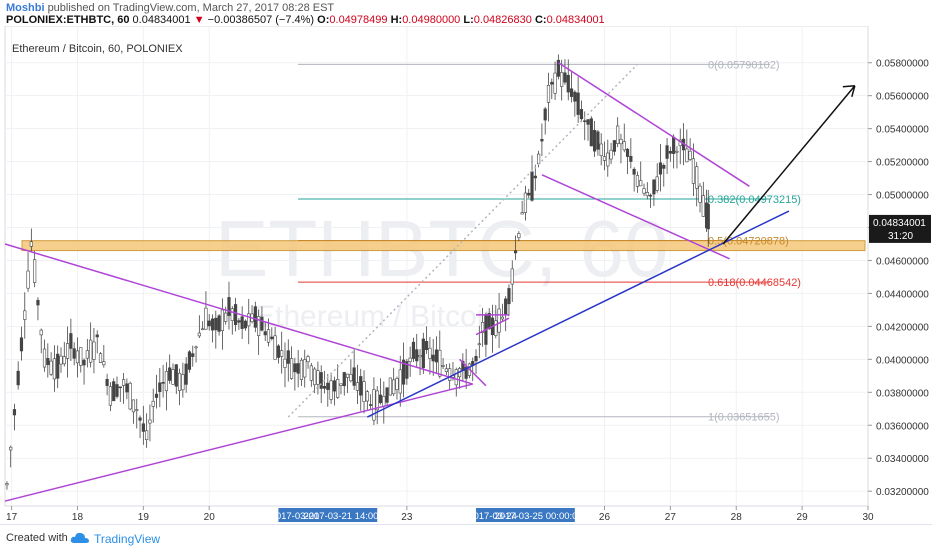  I want to click on tradingview-cloud-icon, so click(80, 539).